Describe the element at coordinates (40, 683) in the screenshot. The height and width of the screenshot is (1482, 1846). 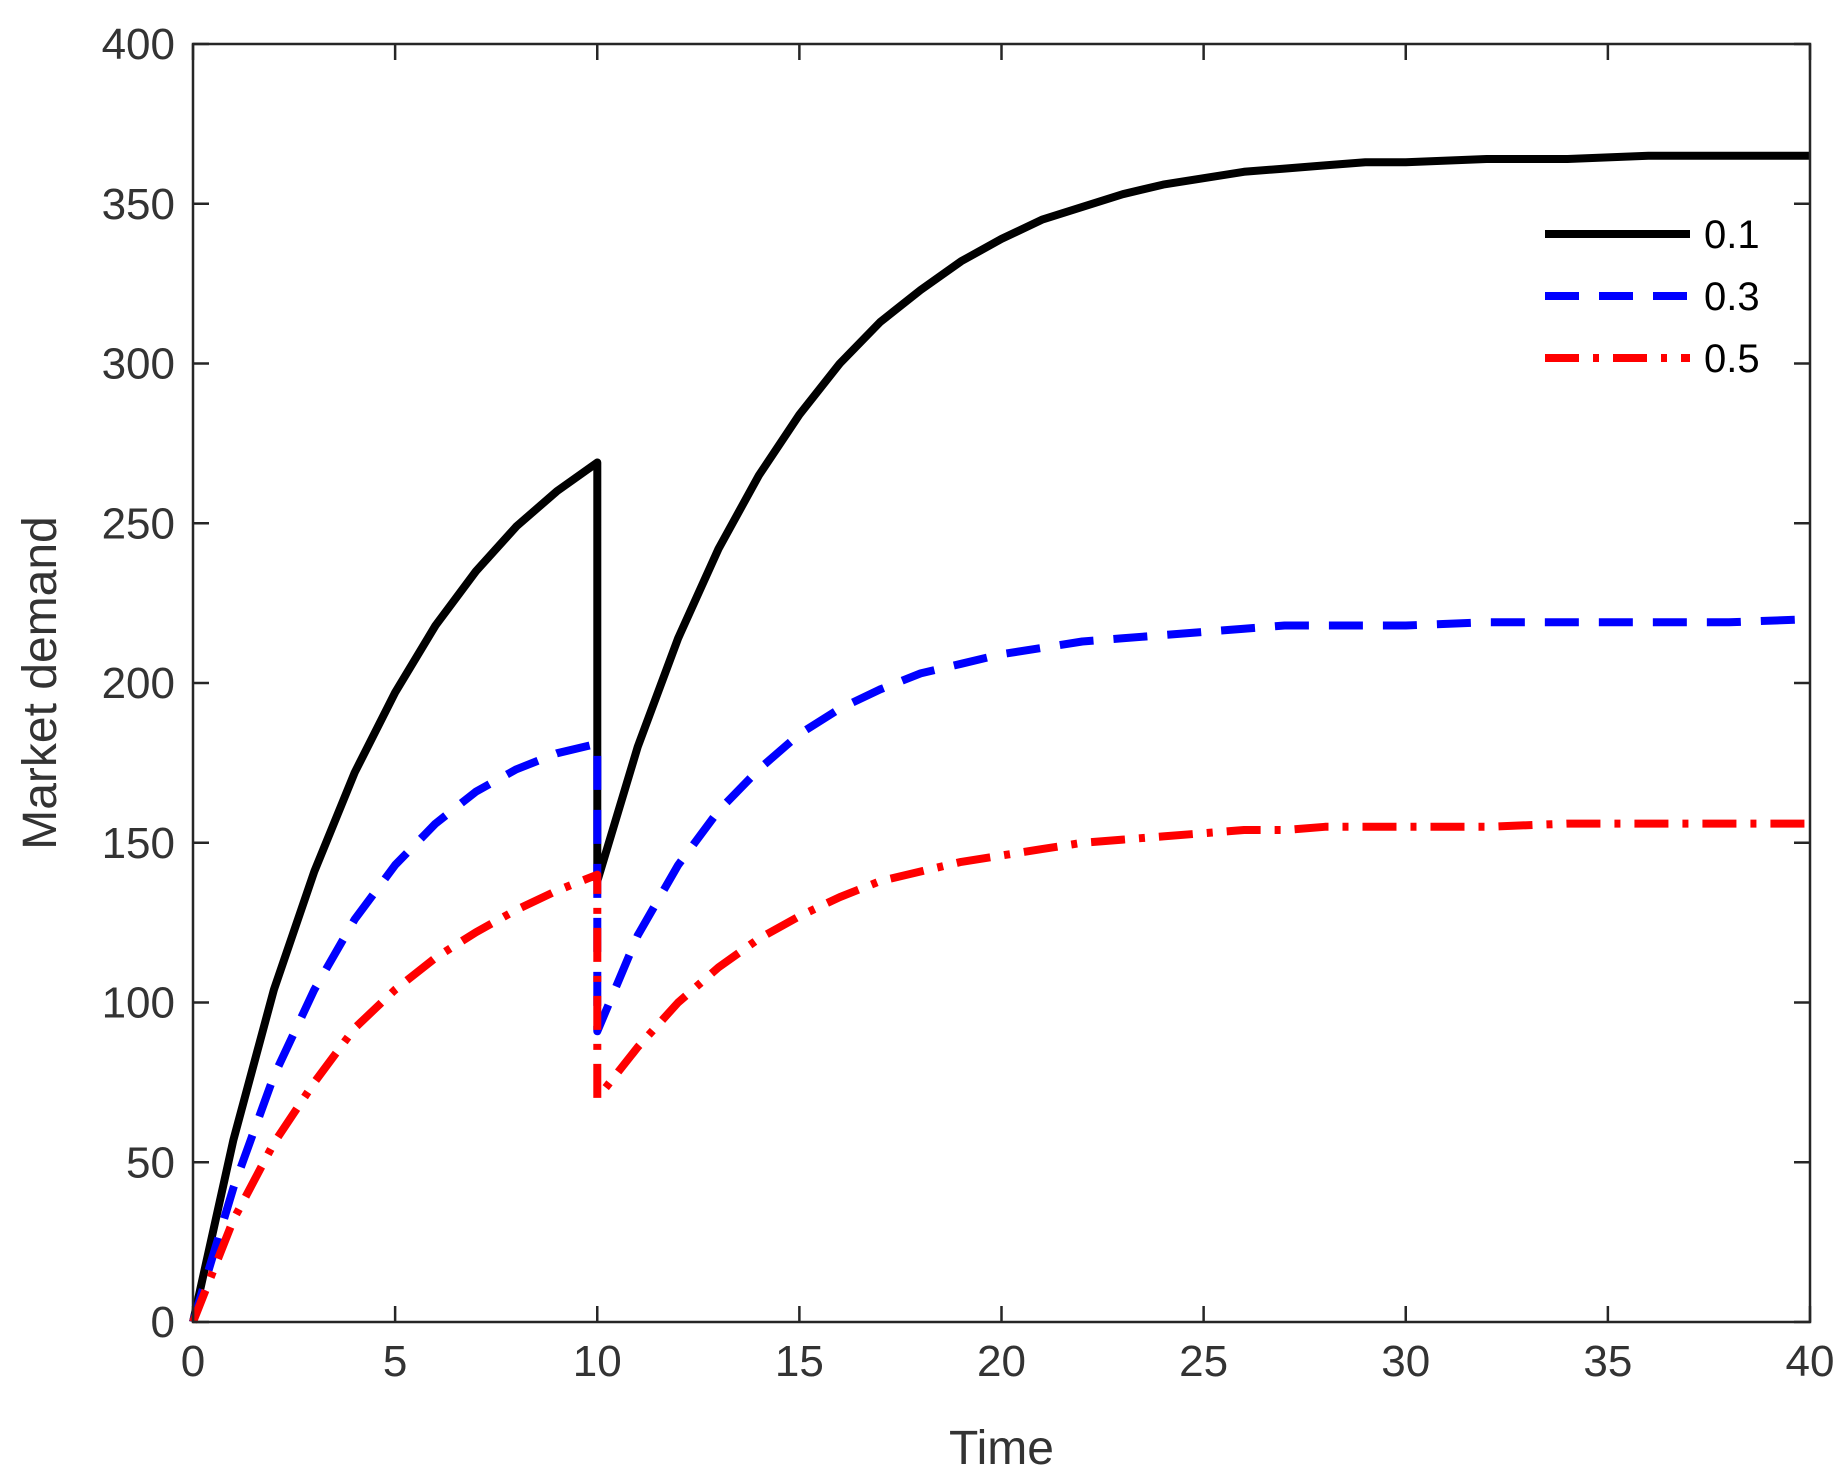
I see `y-axis-title: Market demand` at that location.